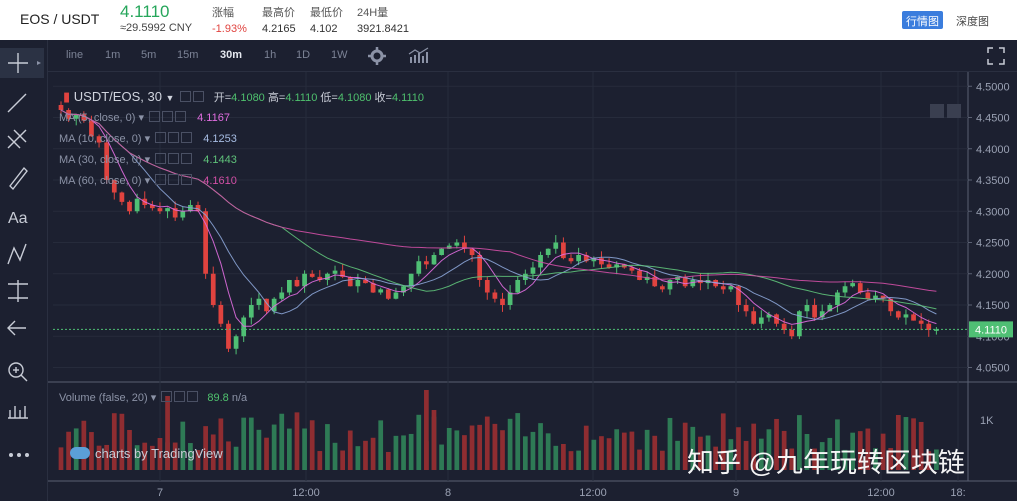 This screenshot has height=501, width=1017. I want to click on trend-line-icon, so click(17, 103).